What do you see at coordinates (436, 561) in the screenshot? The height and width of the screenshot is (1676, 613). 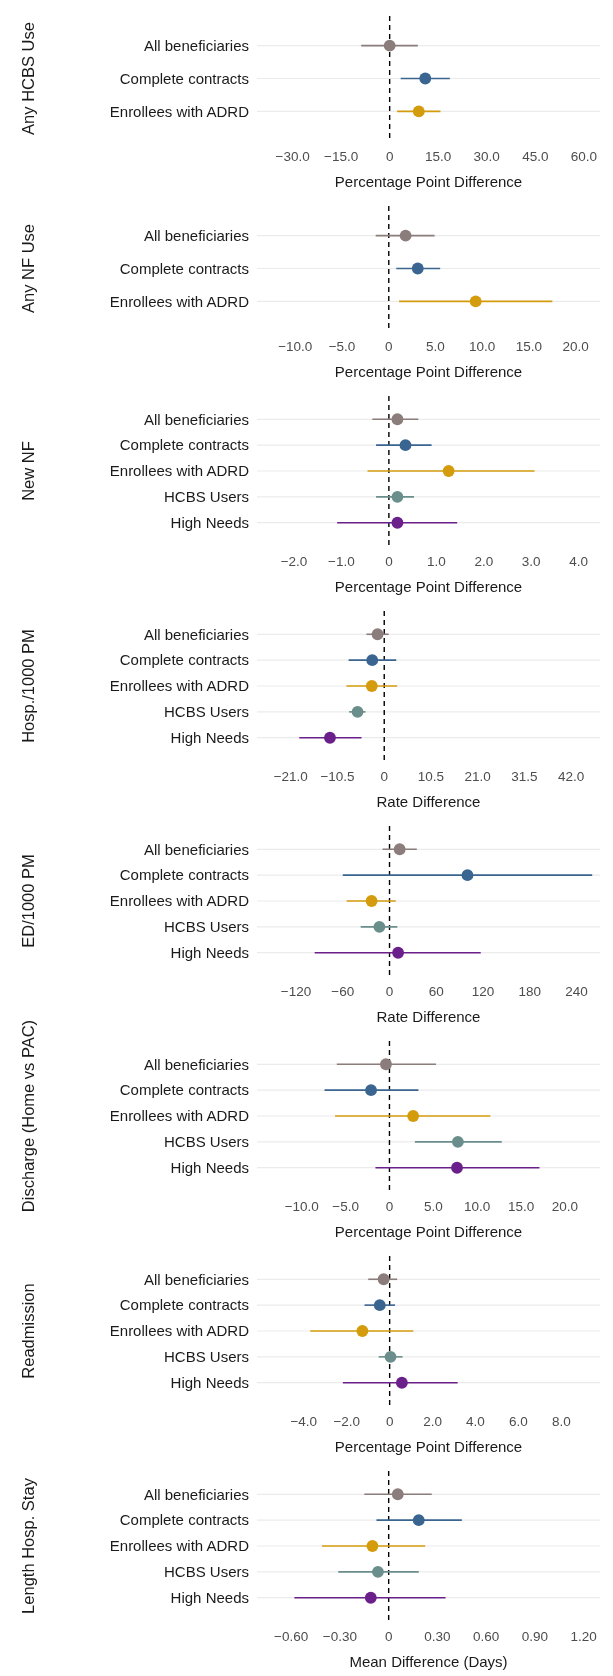 I see `x-tick-label: 1.0` at bounding box center [436, 561].